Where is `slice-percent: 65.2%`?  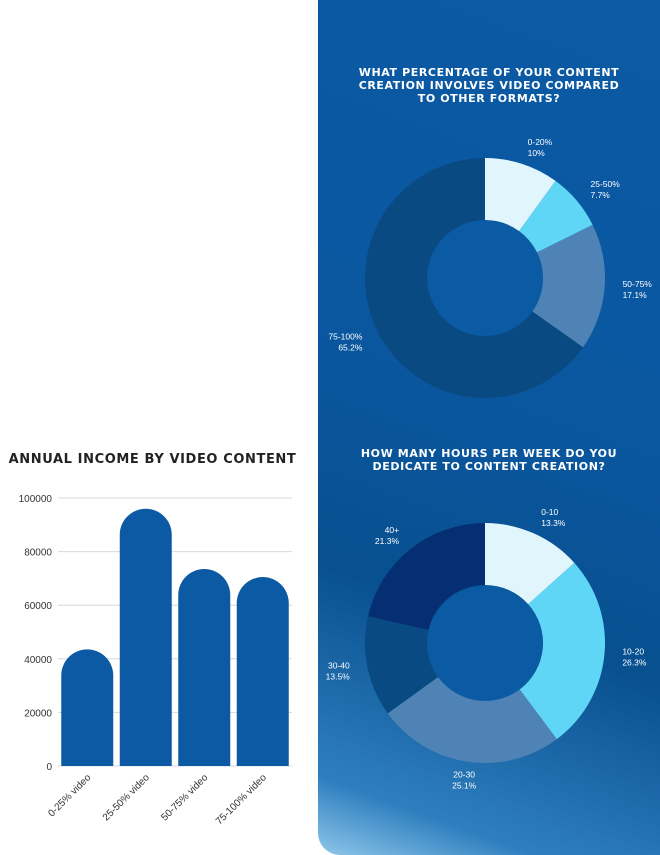
slice-percent: 65.2% is located at coordinates (350, 347).